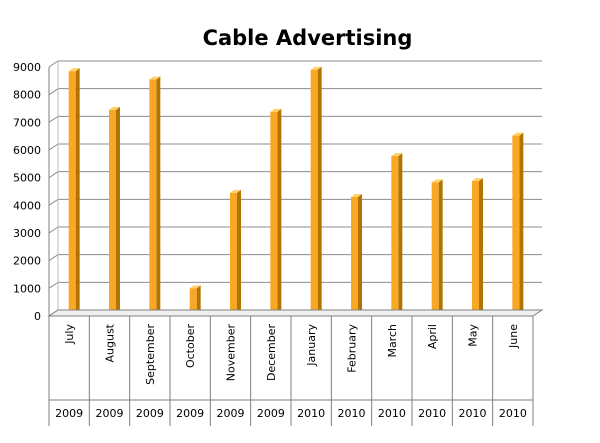 This screenshot has height=443, width=600. I want to click on y-tick-label: 6000, so click(27, 150).